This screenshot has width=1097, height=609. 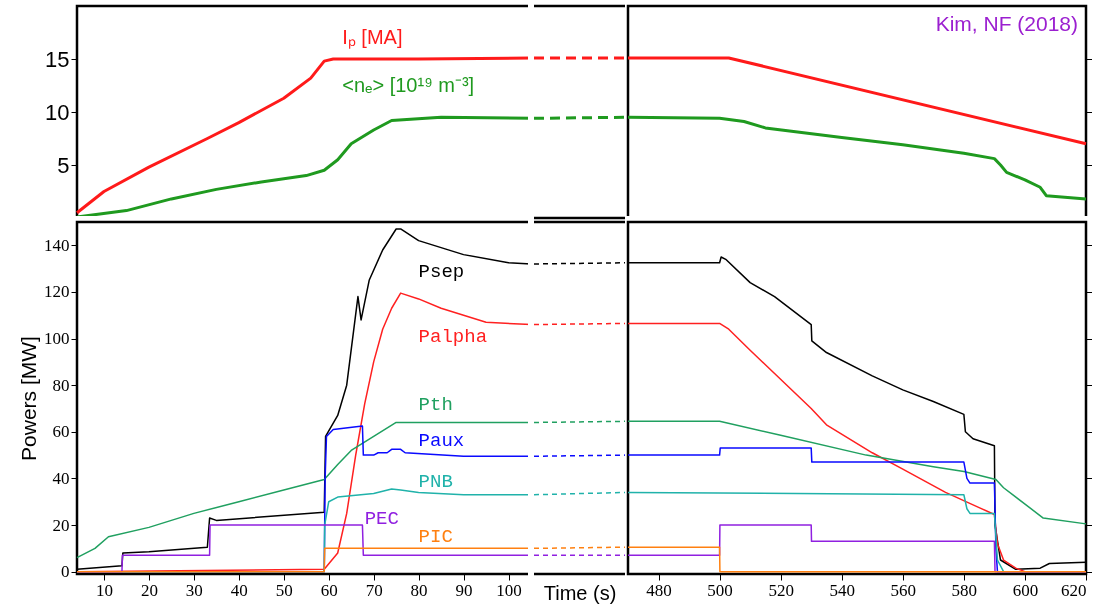 I want to click on series-label: PIC, so click(x=435, y=537).